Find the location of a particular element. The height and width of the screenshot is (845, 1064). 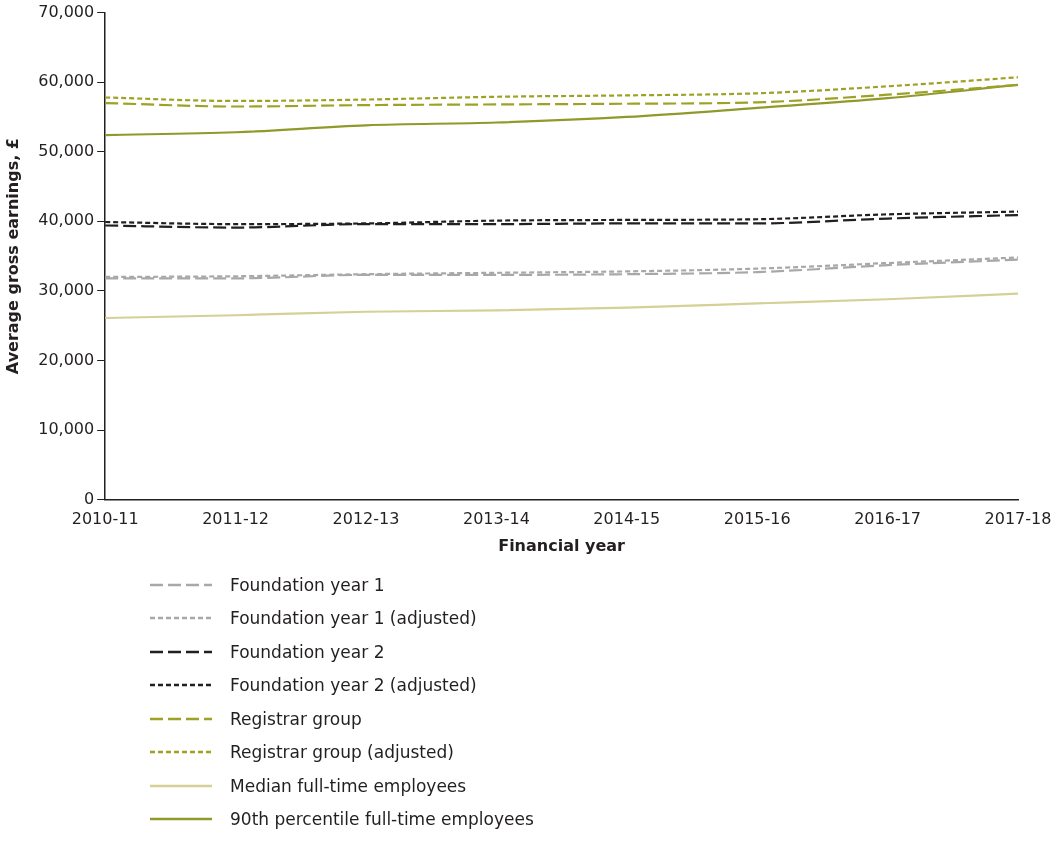

y-tick-label: 10,000 is located at coordinates (66, 429).